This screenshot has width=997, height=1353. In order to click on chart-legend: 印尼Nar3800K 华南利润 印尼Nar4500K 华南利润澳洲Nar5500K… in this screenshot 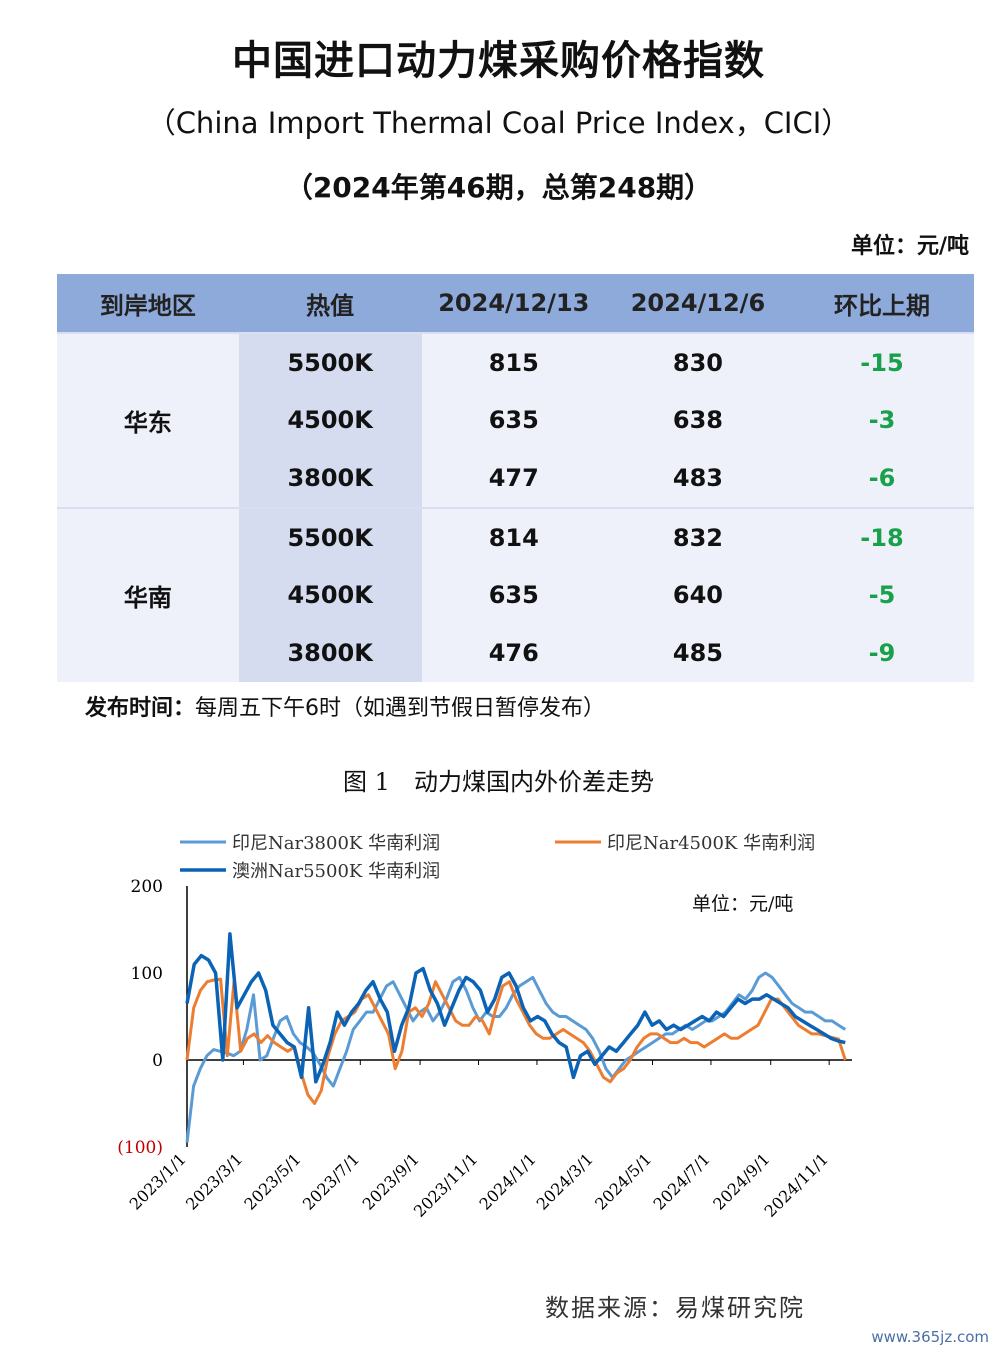, I will do `click(497, 857)`.